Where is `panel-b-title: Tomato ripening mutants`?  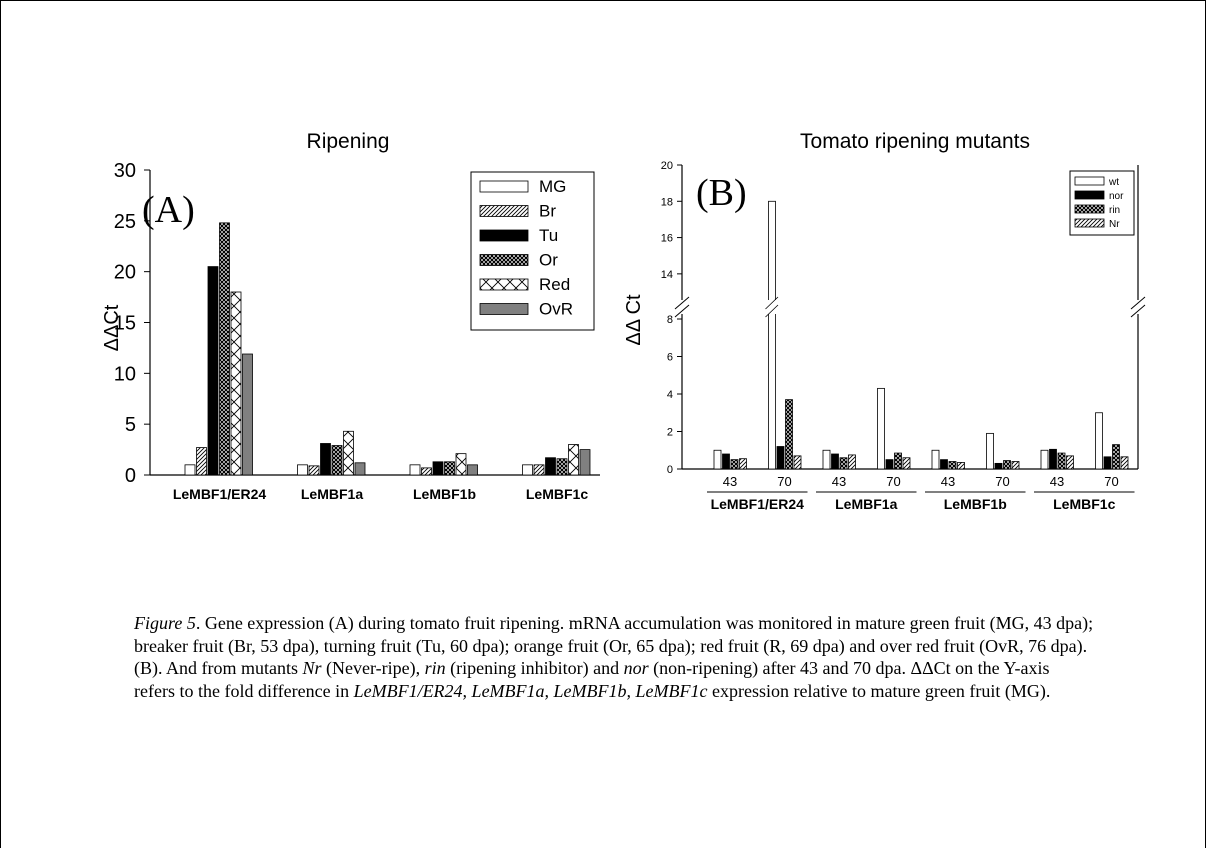
panel-b-title: Tomato ripening mutants is located at coordinates (915, 141).